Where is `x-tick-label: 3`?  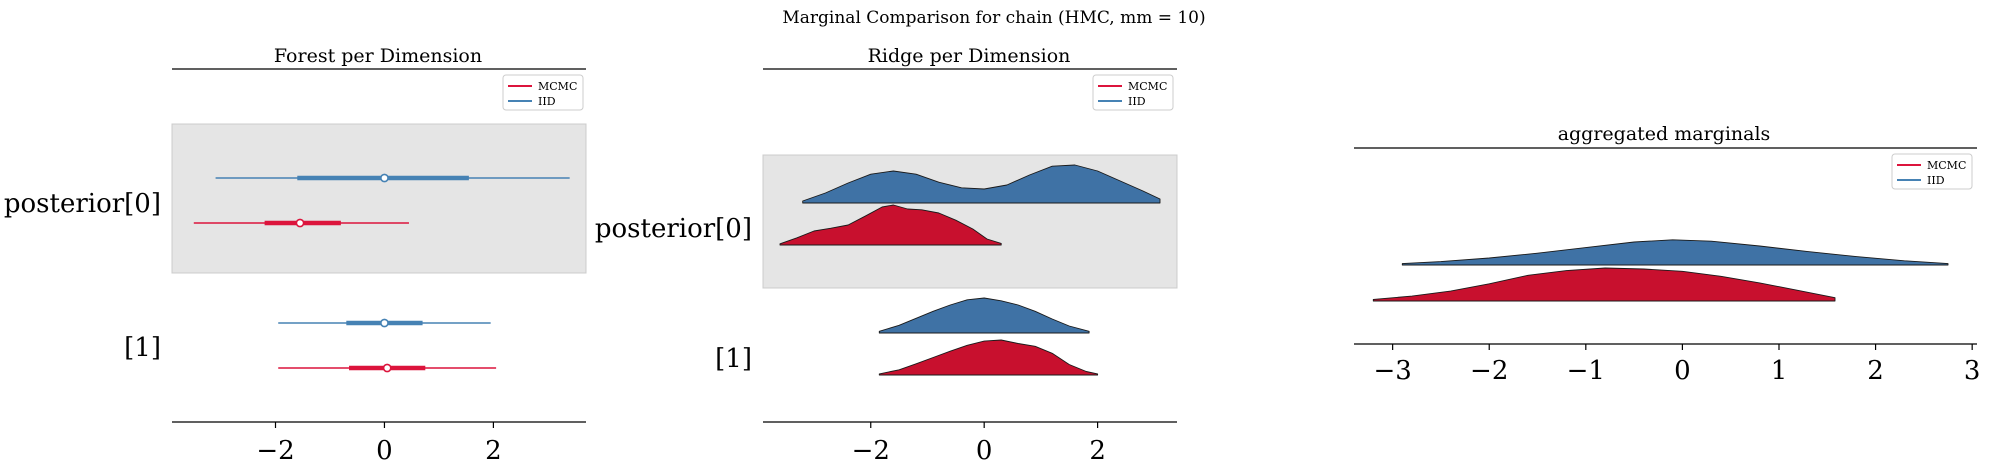
x-tick-label: 3 is located at coordinates (1972, 371).